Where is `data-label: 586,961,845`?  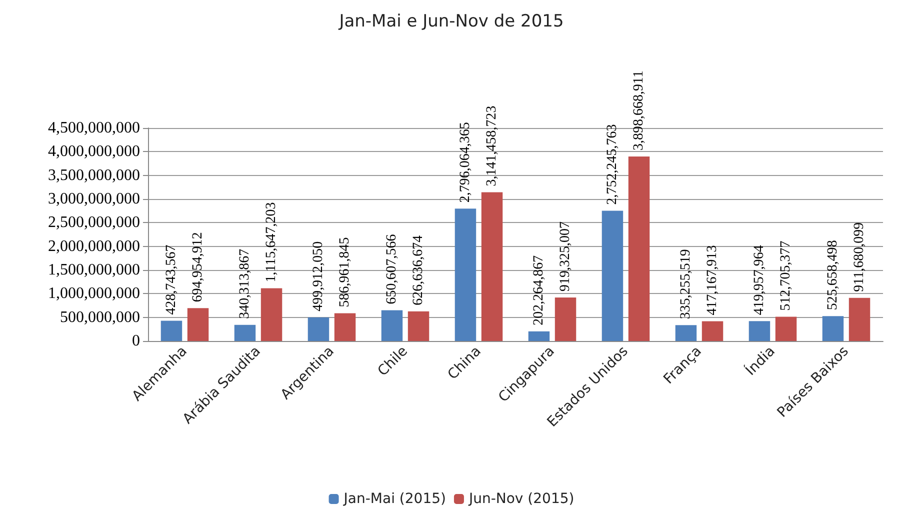 data-label: 586,961,845 is located at coordinates (345, 272).